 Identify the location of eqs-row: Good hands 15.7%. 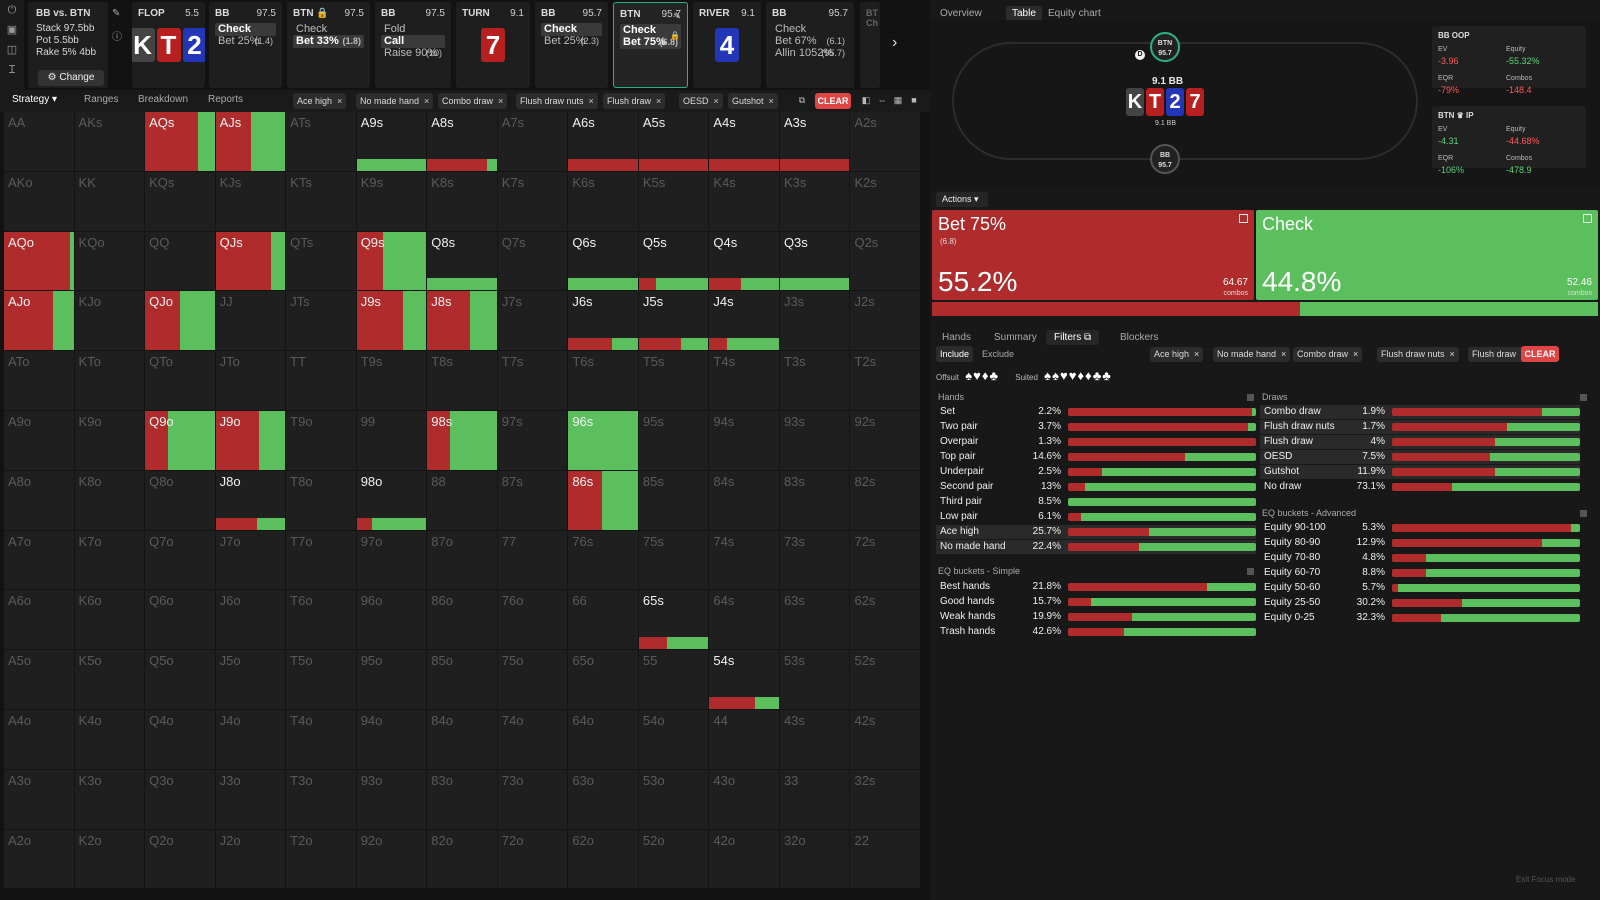
(1096, 602).